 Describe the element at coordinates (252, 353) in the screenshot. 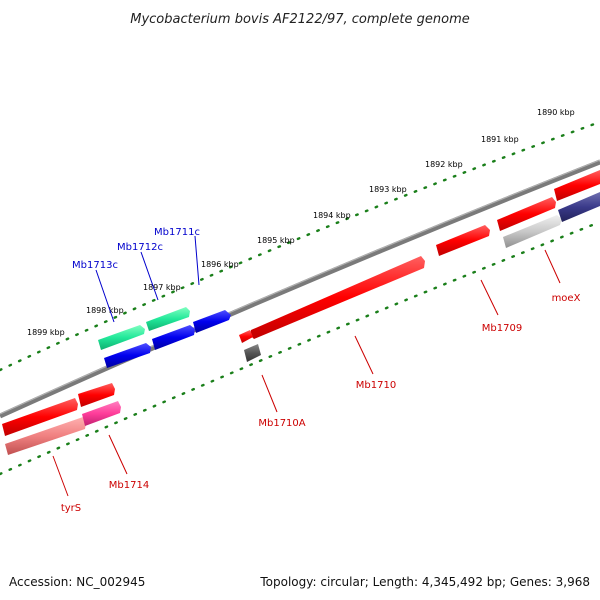

I see `gene-mb1710a` at that location.